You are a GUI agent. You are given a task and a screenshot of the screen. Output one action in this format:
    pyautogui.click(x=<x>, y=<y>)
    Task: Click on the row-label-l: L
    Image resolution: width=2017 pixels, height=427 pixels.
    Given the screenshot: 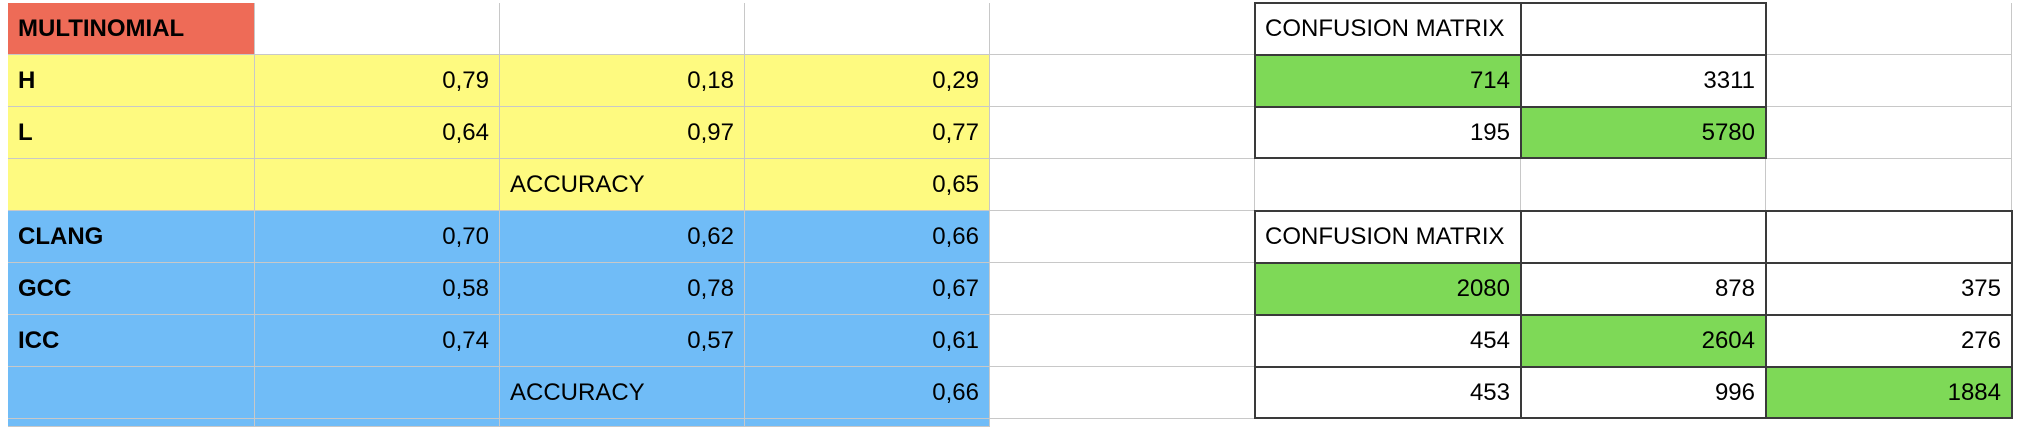 What is the action you would take?
    pyautogui.click(x=131, y=133)
    